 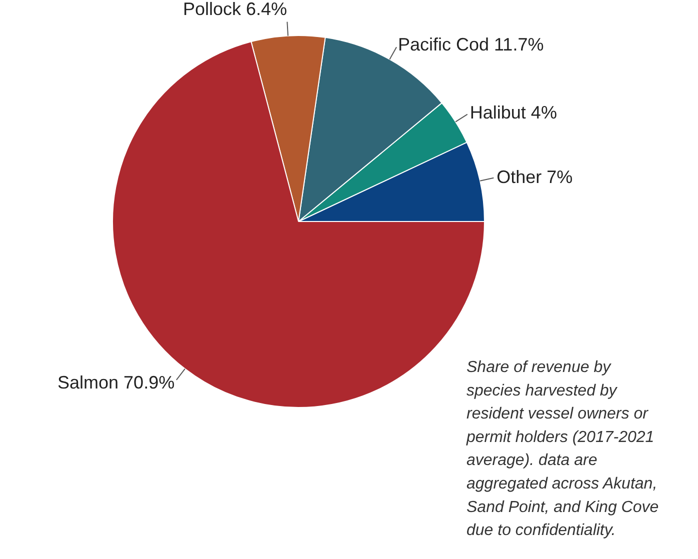 I want to click on slice-label: Pacific Cod 11.7%, so click(x=471, y=44).